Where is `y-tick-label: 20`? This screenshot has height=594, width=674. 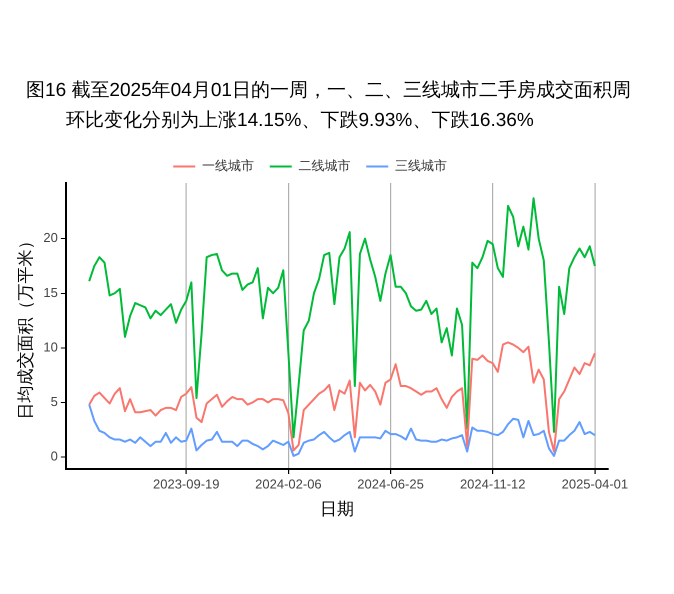 y-tick-label: 20 is located at coordinates (50, 238).